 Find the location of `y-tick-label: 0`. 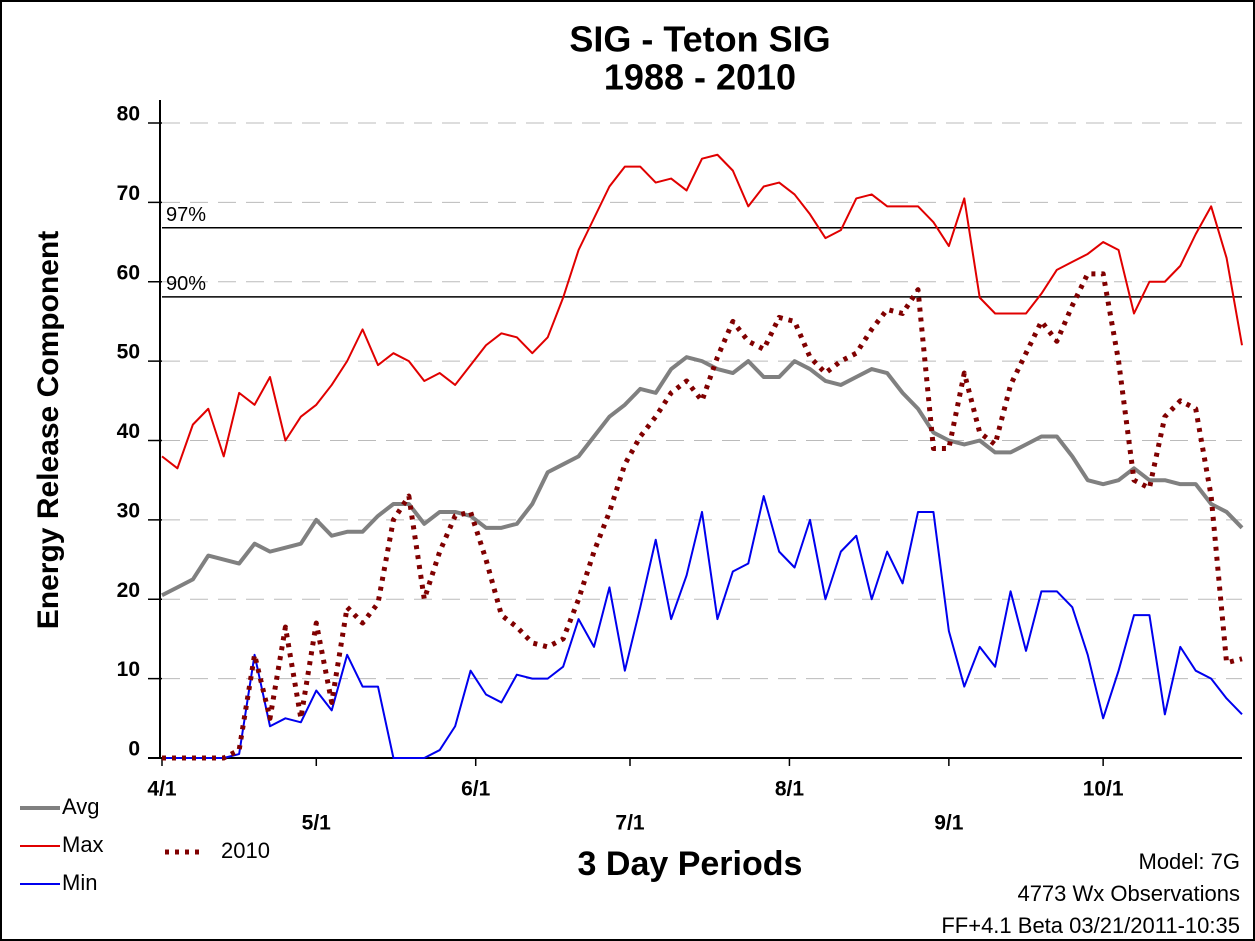

y-tick-label: 0 is located at coordinates (134, 749).